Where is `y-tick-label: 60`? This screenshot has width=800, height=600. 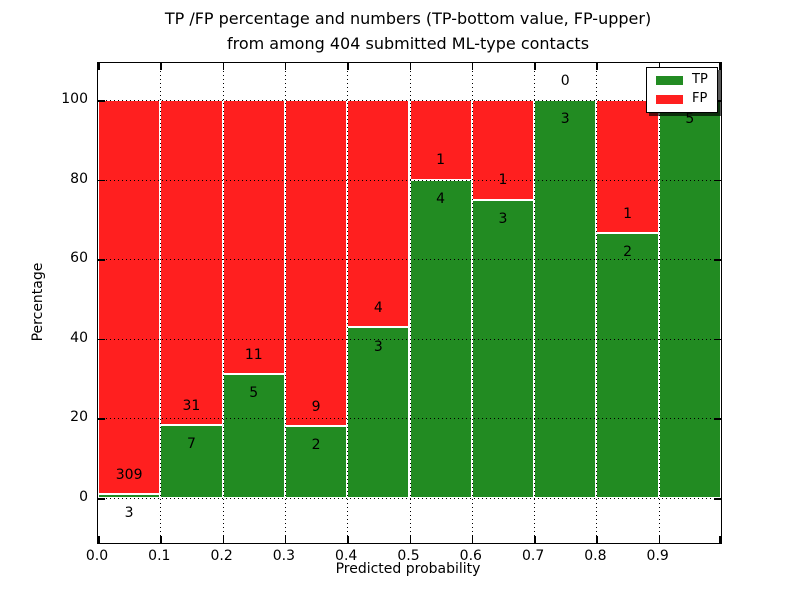 y-tick-label: 60 is located at coordinates (79, 258).